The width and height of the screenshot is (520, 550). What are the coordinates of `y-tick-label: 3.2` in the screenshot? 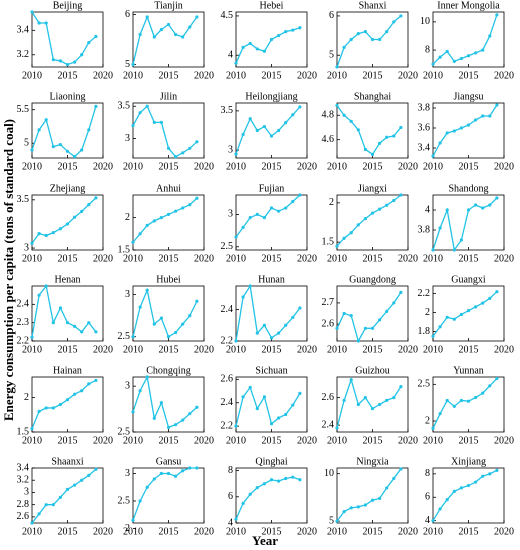 It's located at (23, 480).